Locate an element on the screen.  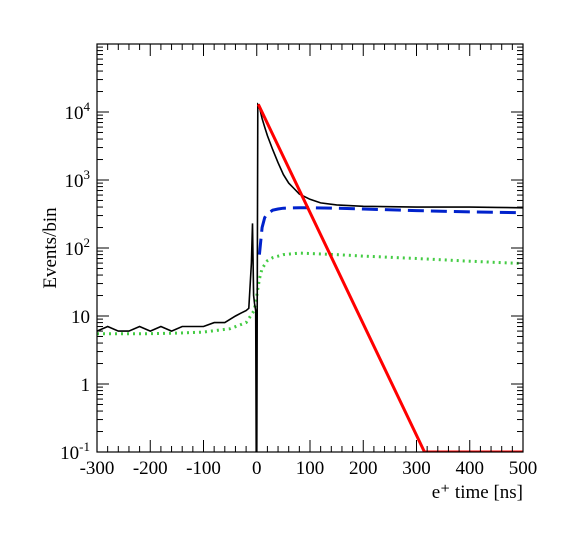
x-tick-label: 100 is located at coordinates (310, 468).